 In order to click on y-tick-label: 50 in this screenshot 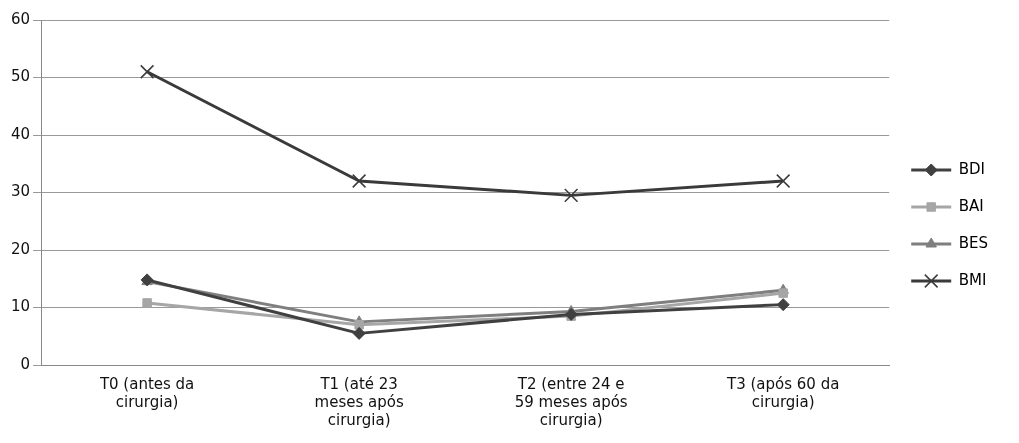, I will do `click(20, 76)`.